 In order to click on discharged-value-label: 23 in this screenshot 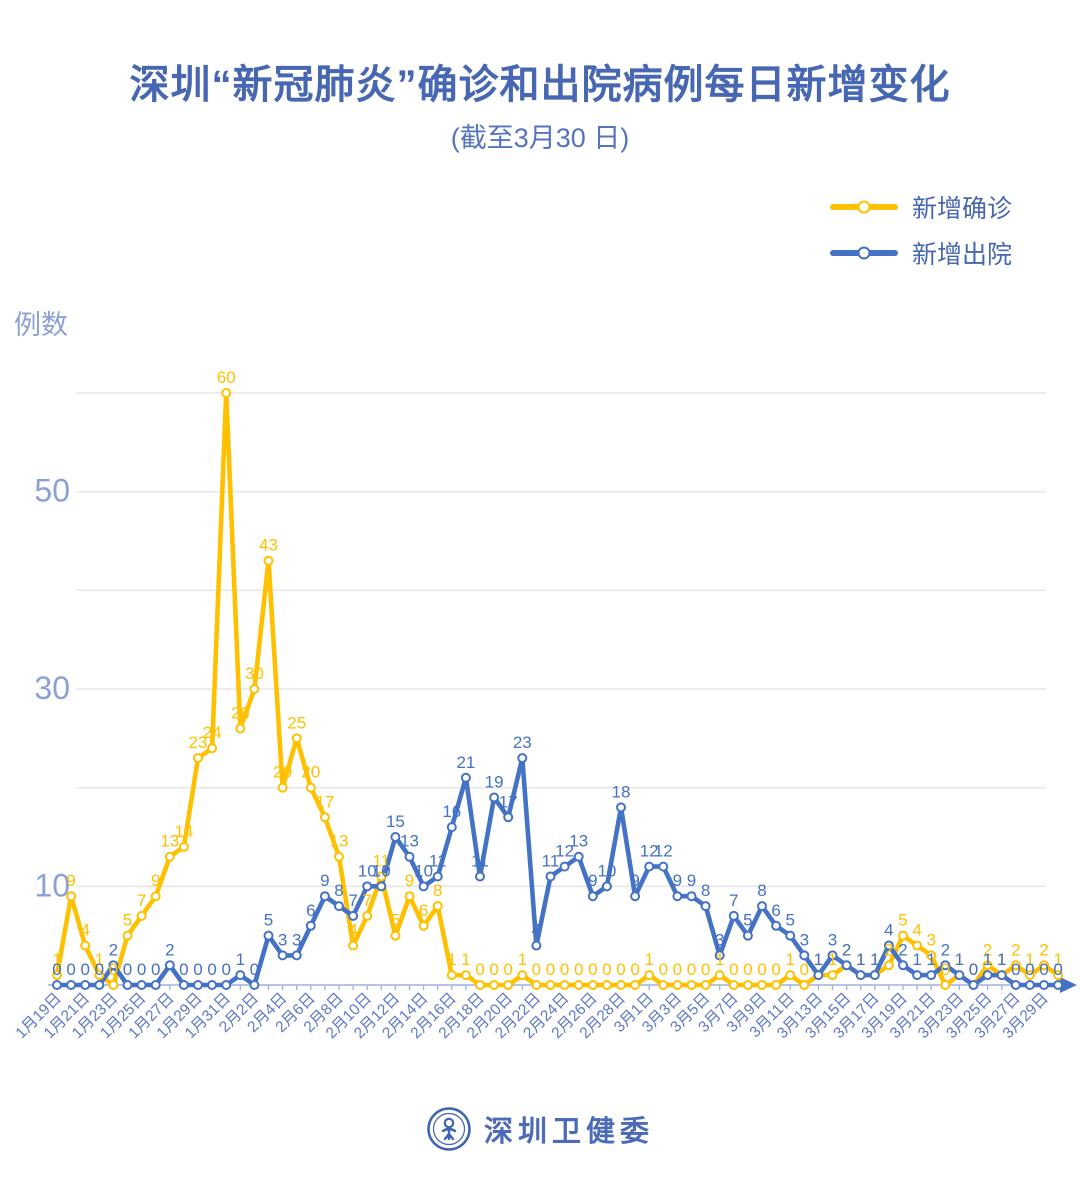, I will do `click(522, 742)`.